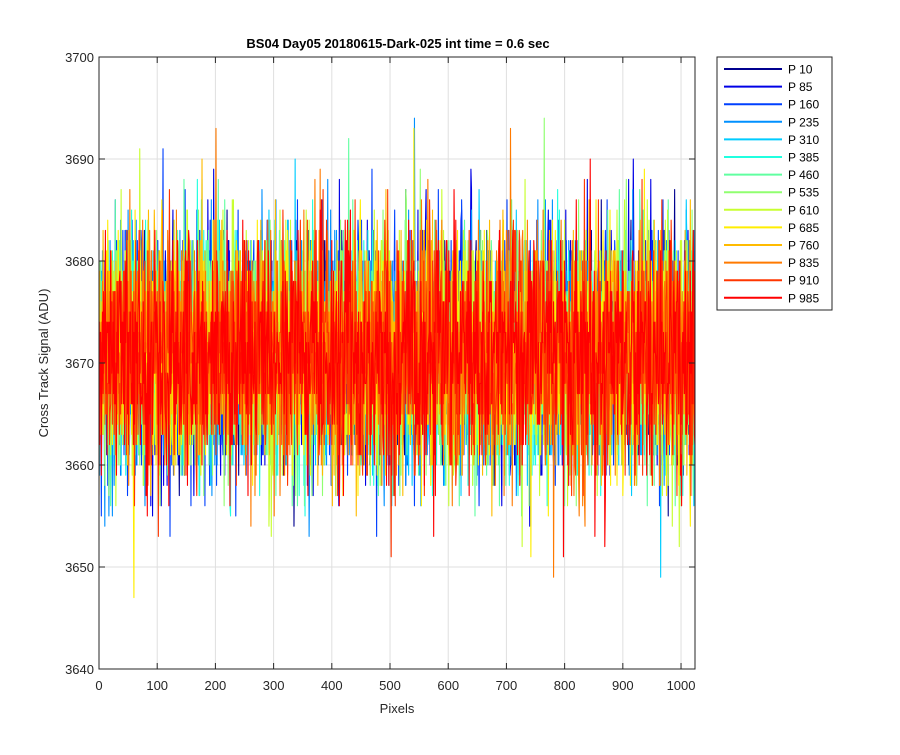 This screenshot has height=755, width=900. What do you see at coordinates (803, 281) in the screenshot?
I see `legend-label: P 910` at bounding box center [803, 281].